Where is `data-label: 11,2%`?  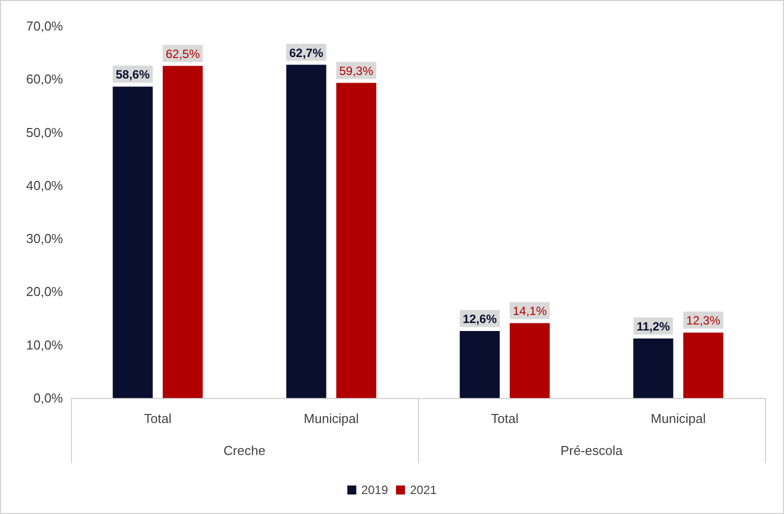 data-label: 11,2% is located at coordinates (653, 326).